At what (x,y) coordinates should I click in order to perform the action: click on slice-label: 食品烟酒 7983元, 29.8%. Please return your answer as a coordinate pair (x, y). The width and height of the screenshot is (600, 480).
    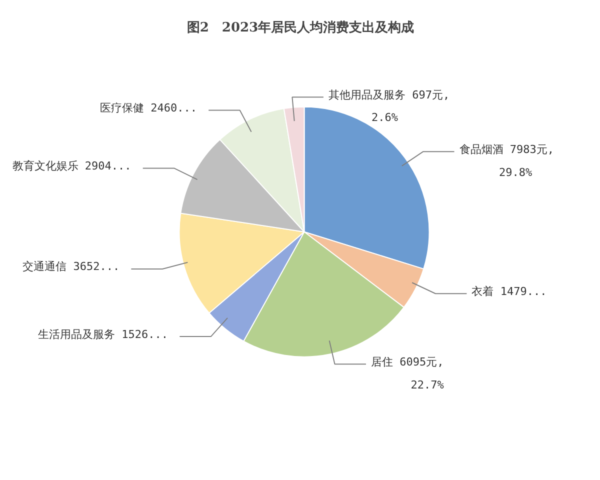
    Looking at the image, I should click on (506, 160).